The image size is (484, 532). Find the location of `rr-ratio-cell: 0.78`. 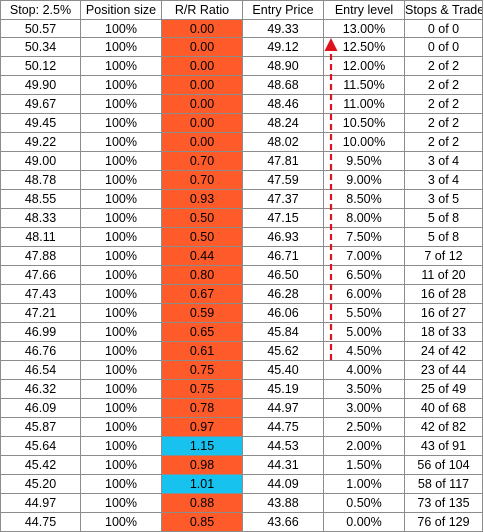

rr-ratio-cell: 0.78 is located at coordinates (202, 408).